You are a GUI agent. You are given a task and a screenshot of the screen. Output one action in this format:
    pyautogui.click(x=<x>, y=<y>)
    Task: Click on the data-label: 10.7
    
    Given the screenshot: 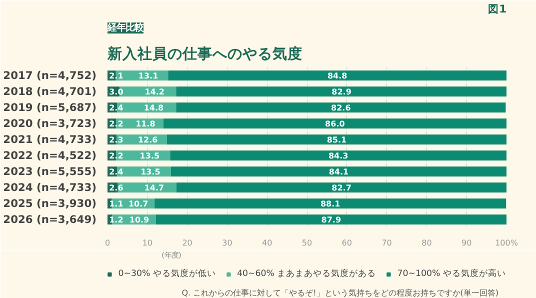 What is the action you would take?
    pyautogui.click(x=138, y=204)
    